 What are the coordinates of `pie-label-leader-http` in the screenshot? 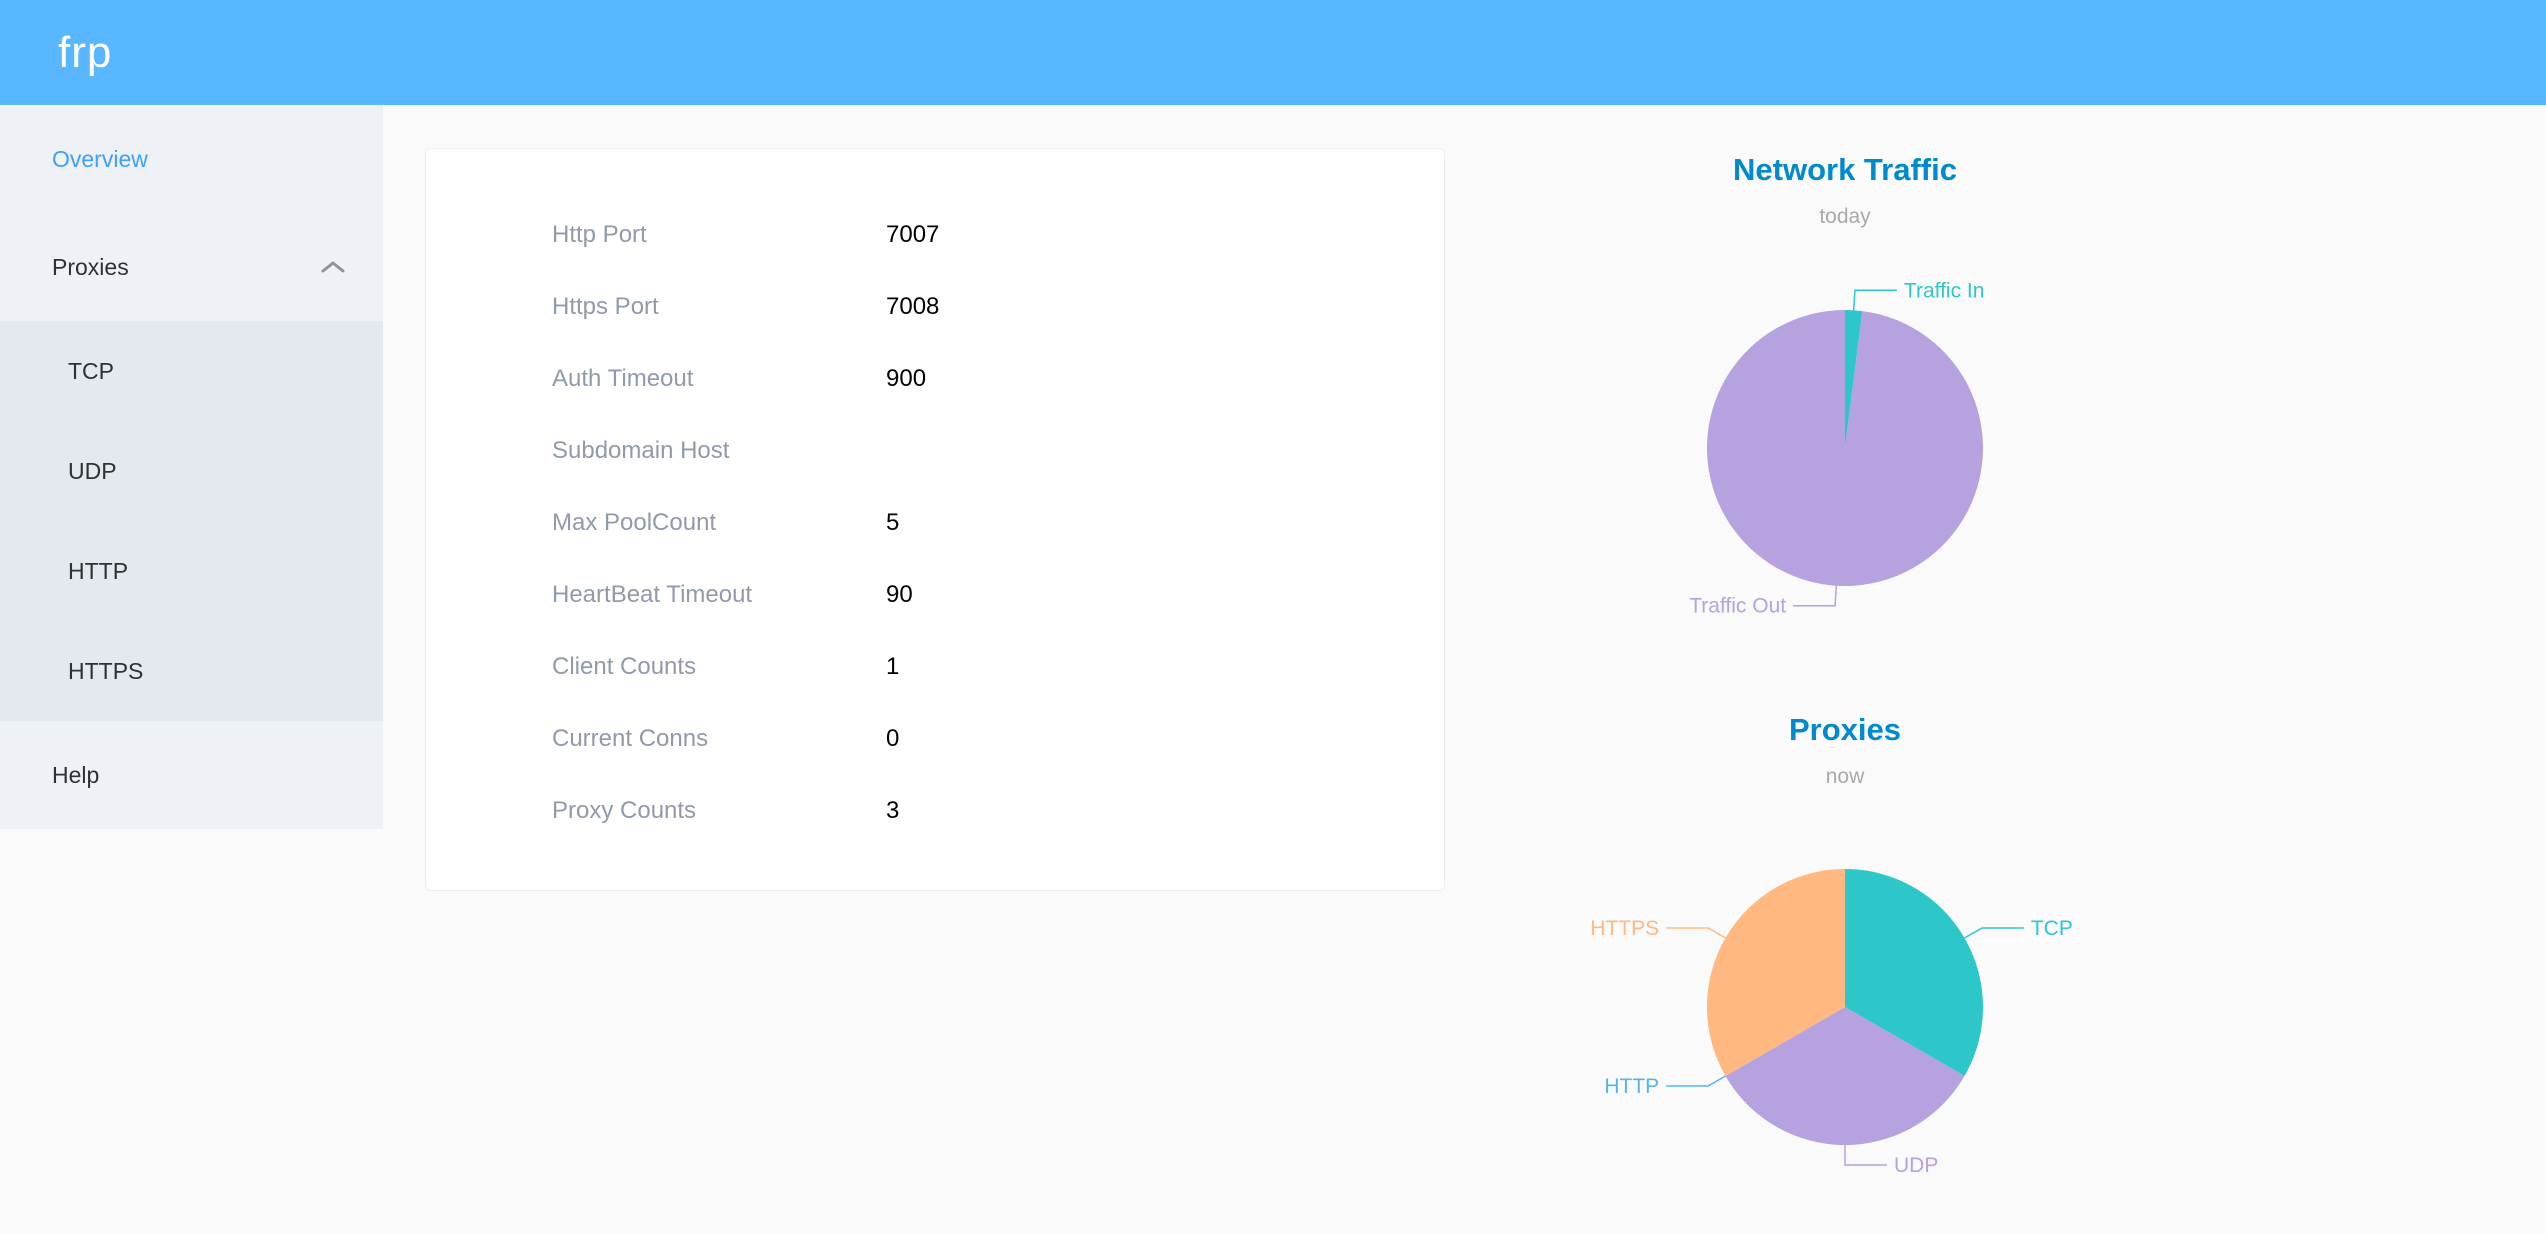 It's located at (1696, 1081).